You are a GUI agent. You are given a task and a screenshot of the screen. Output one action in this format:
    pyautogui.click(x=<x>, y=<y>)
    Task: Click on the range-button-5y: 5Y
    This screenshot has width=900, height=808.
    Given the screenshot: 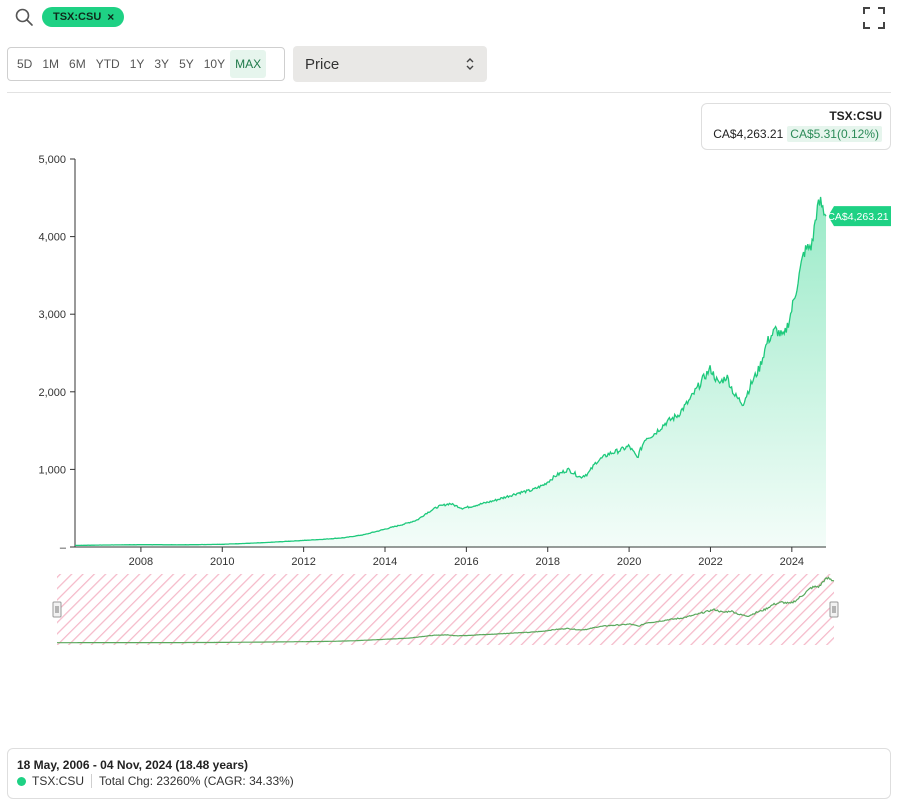 What is the action you would take?
    pyautogui.click(x=186, y=64)
    